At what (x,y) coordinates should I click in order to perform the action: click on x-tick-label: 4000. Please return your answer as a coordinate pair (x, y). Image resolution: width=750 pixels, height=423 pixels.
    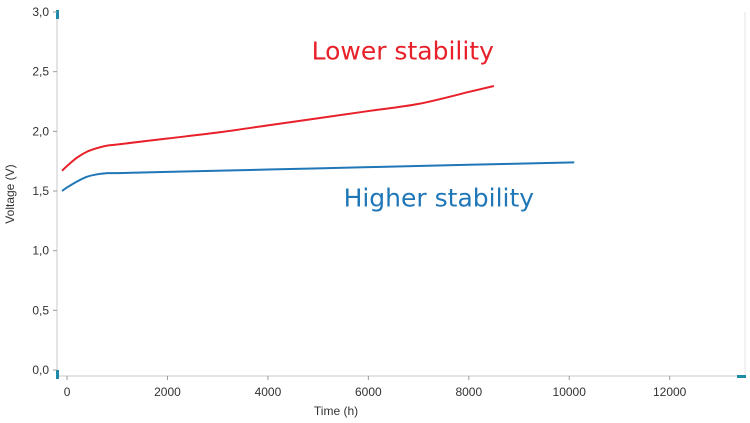
    Looking at the image, I should click on (268, 392).